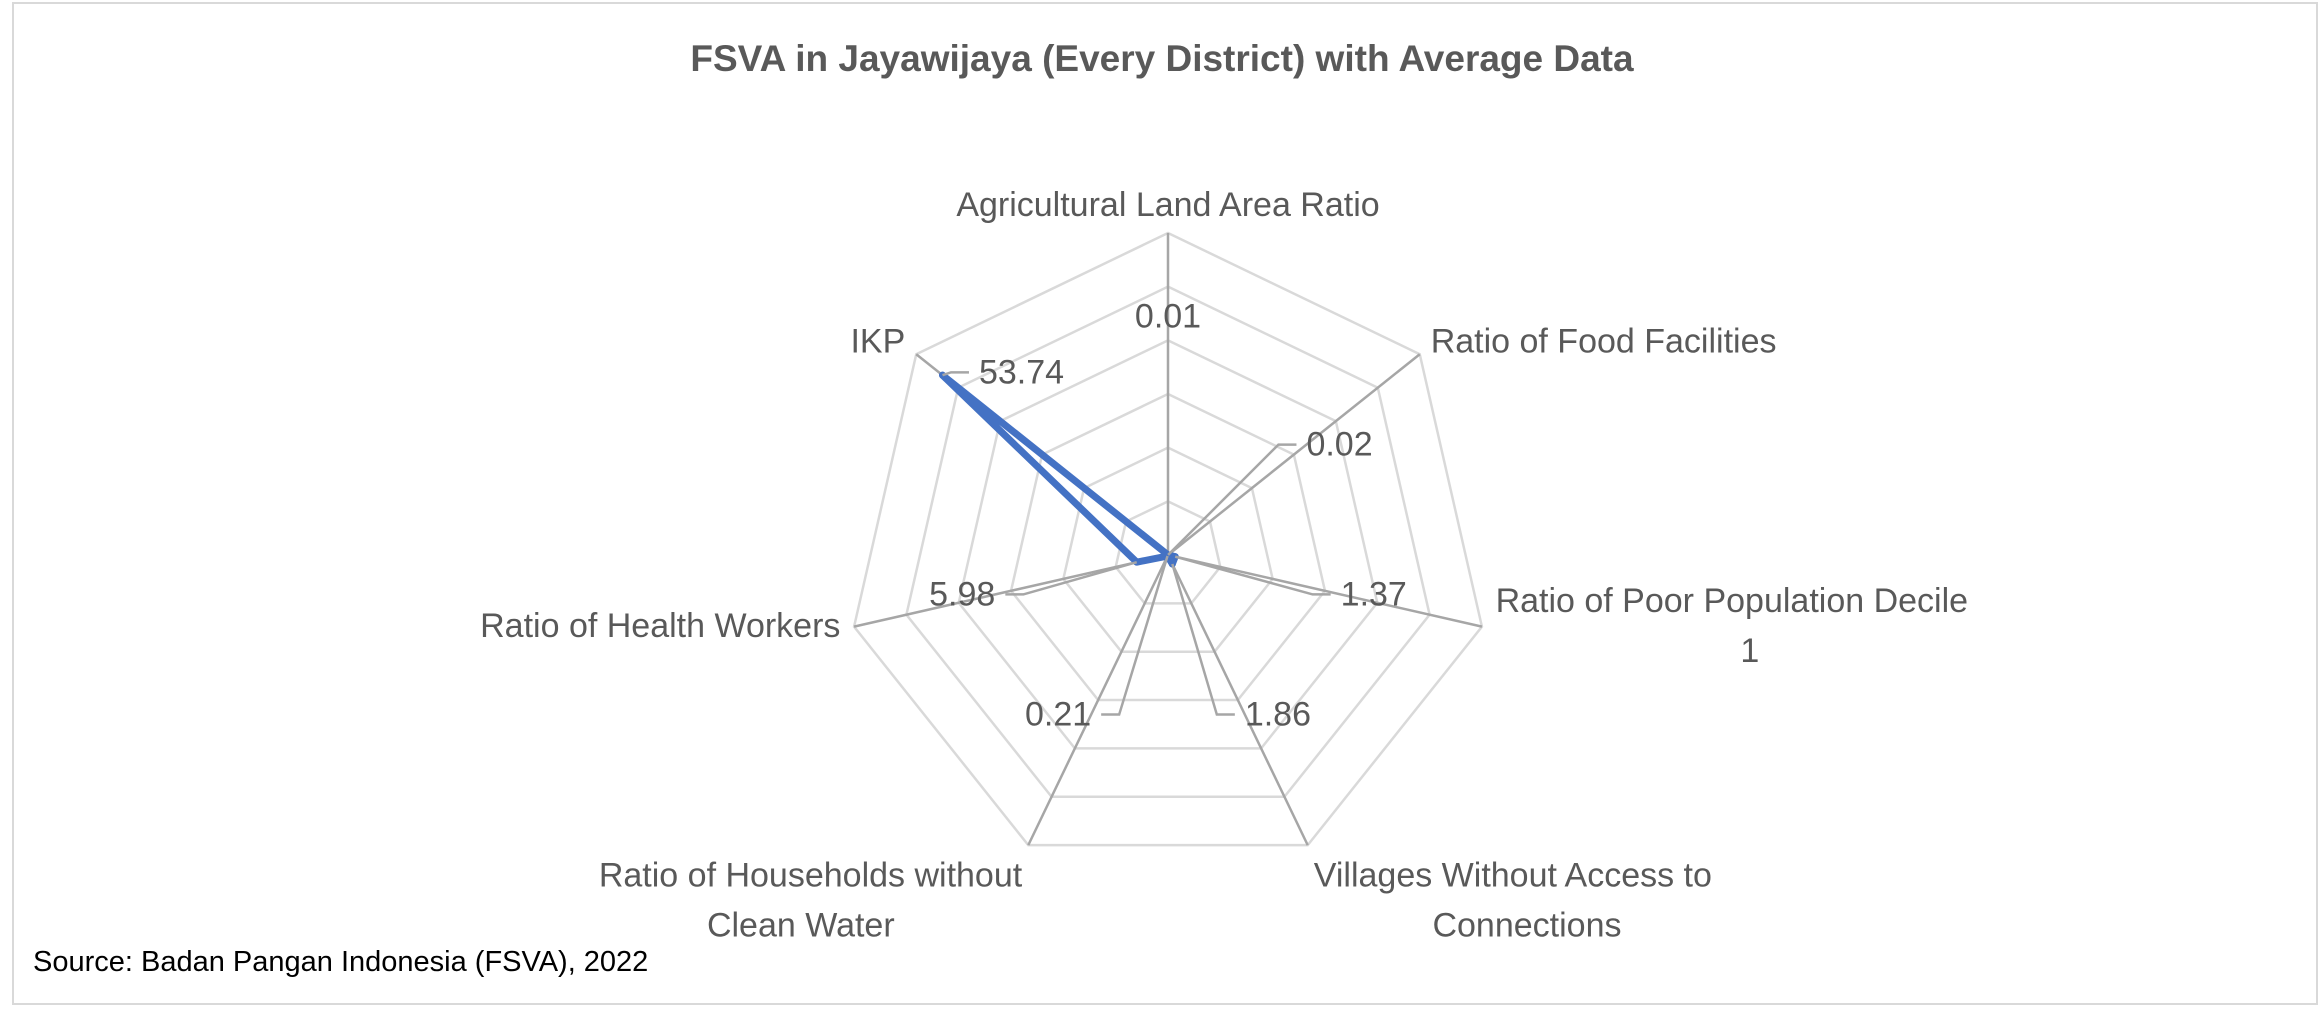 This screenshot has height=1009, width=2324. Describe the element at coordinates (1167, 205) in the screenshot. I see `axis-label-0-line-0: Agricultural Land Area Ratio` at that location.